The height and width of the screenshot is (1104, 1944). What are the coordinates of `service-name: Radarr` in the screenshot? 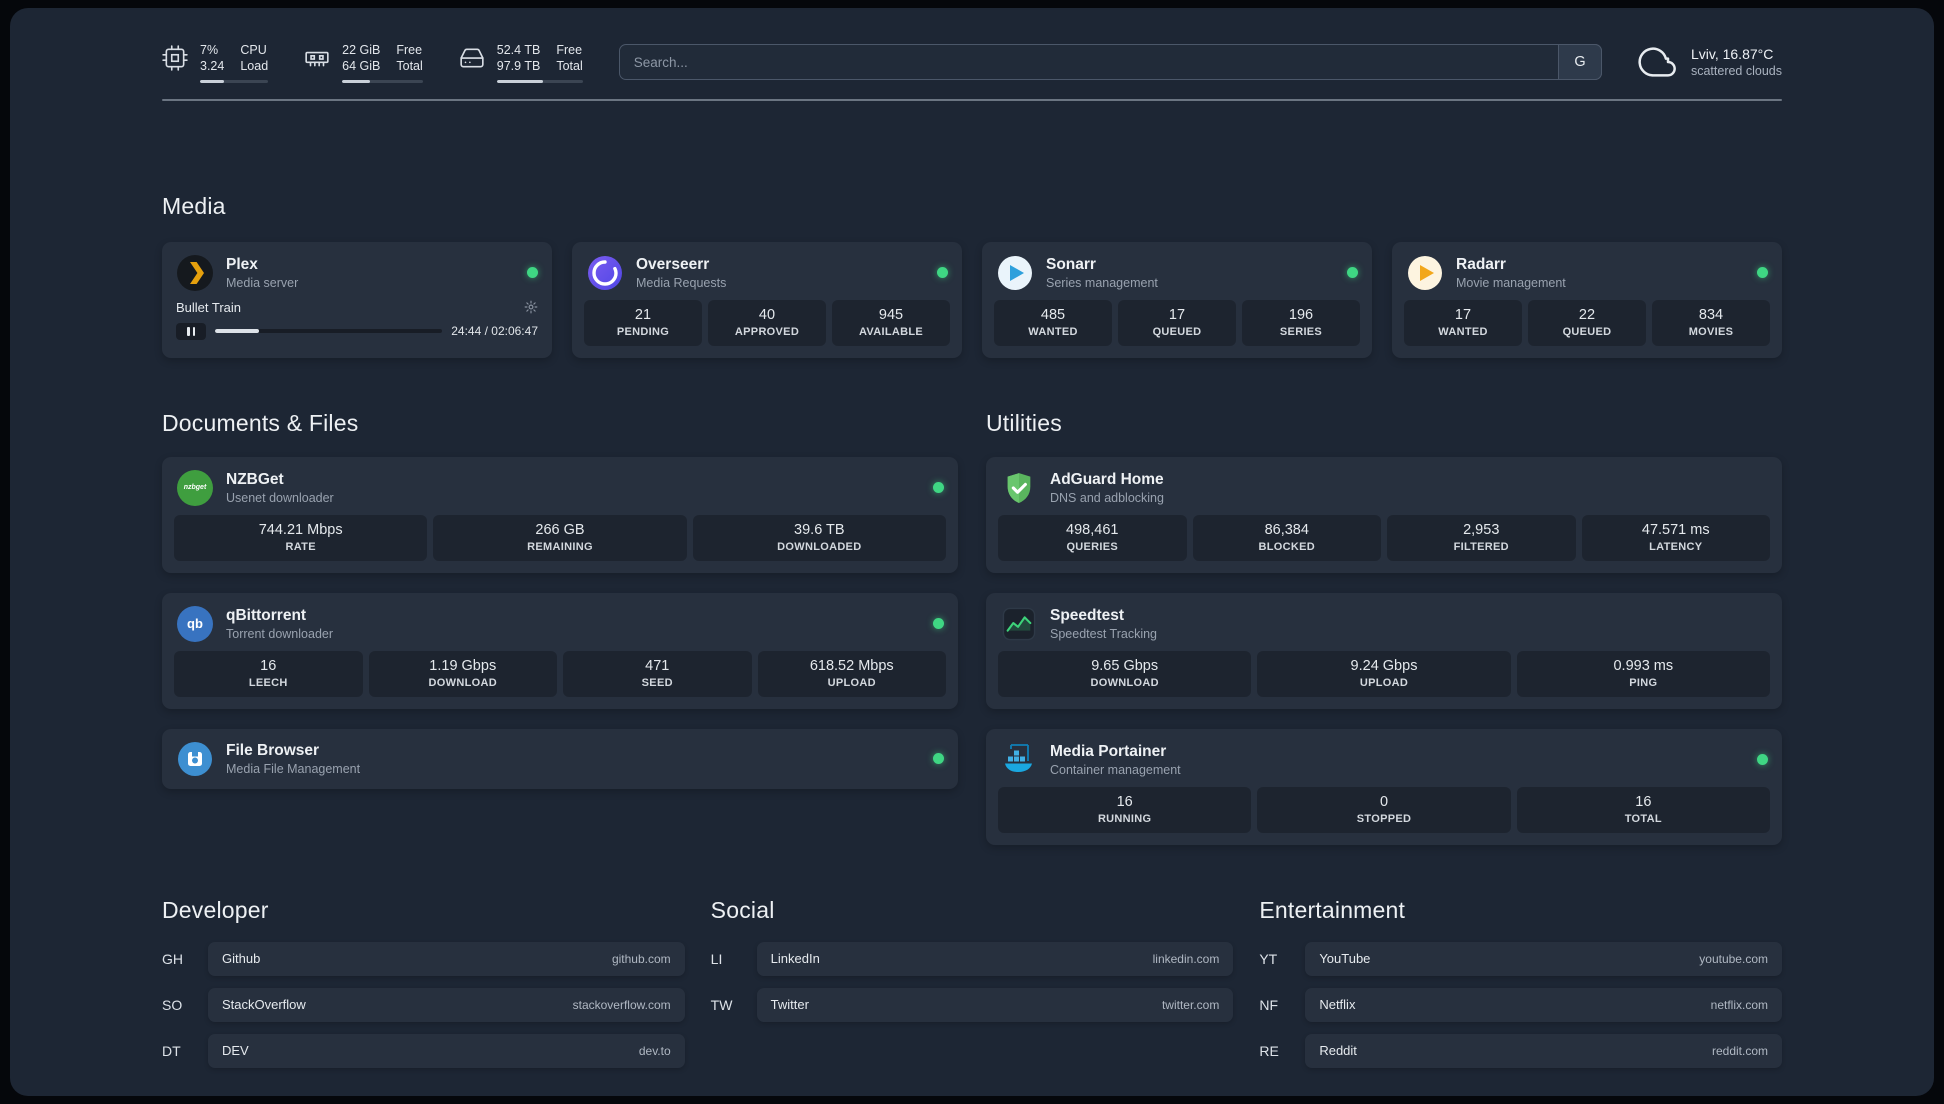 It's located at (1481, 264).